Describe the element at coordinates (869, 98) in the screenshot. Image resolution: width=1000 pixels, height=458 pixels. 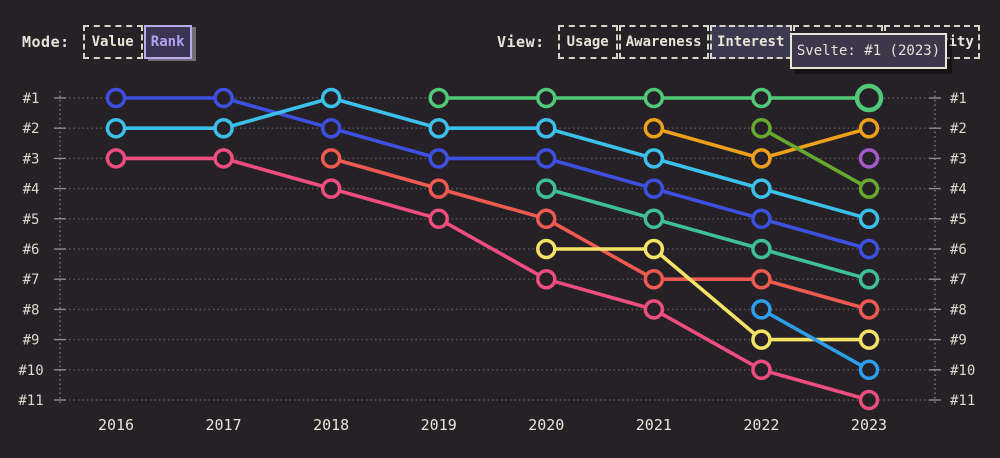
I see `highlighted-data-point-svelte-green` at that location.